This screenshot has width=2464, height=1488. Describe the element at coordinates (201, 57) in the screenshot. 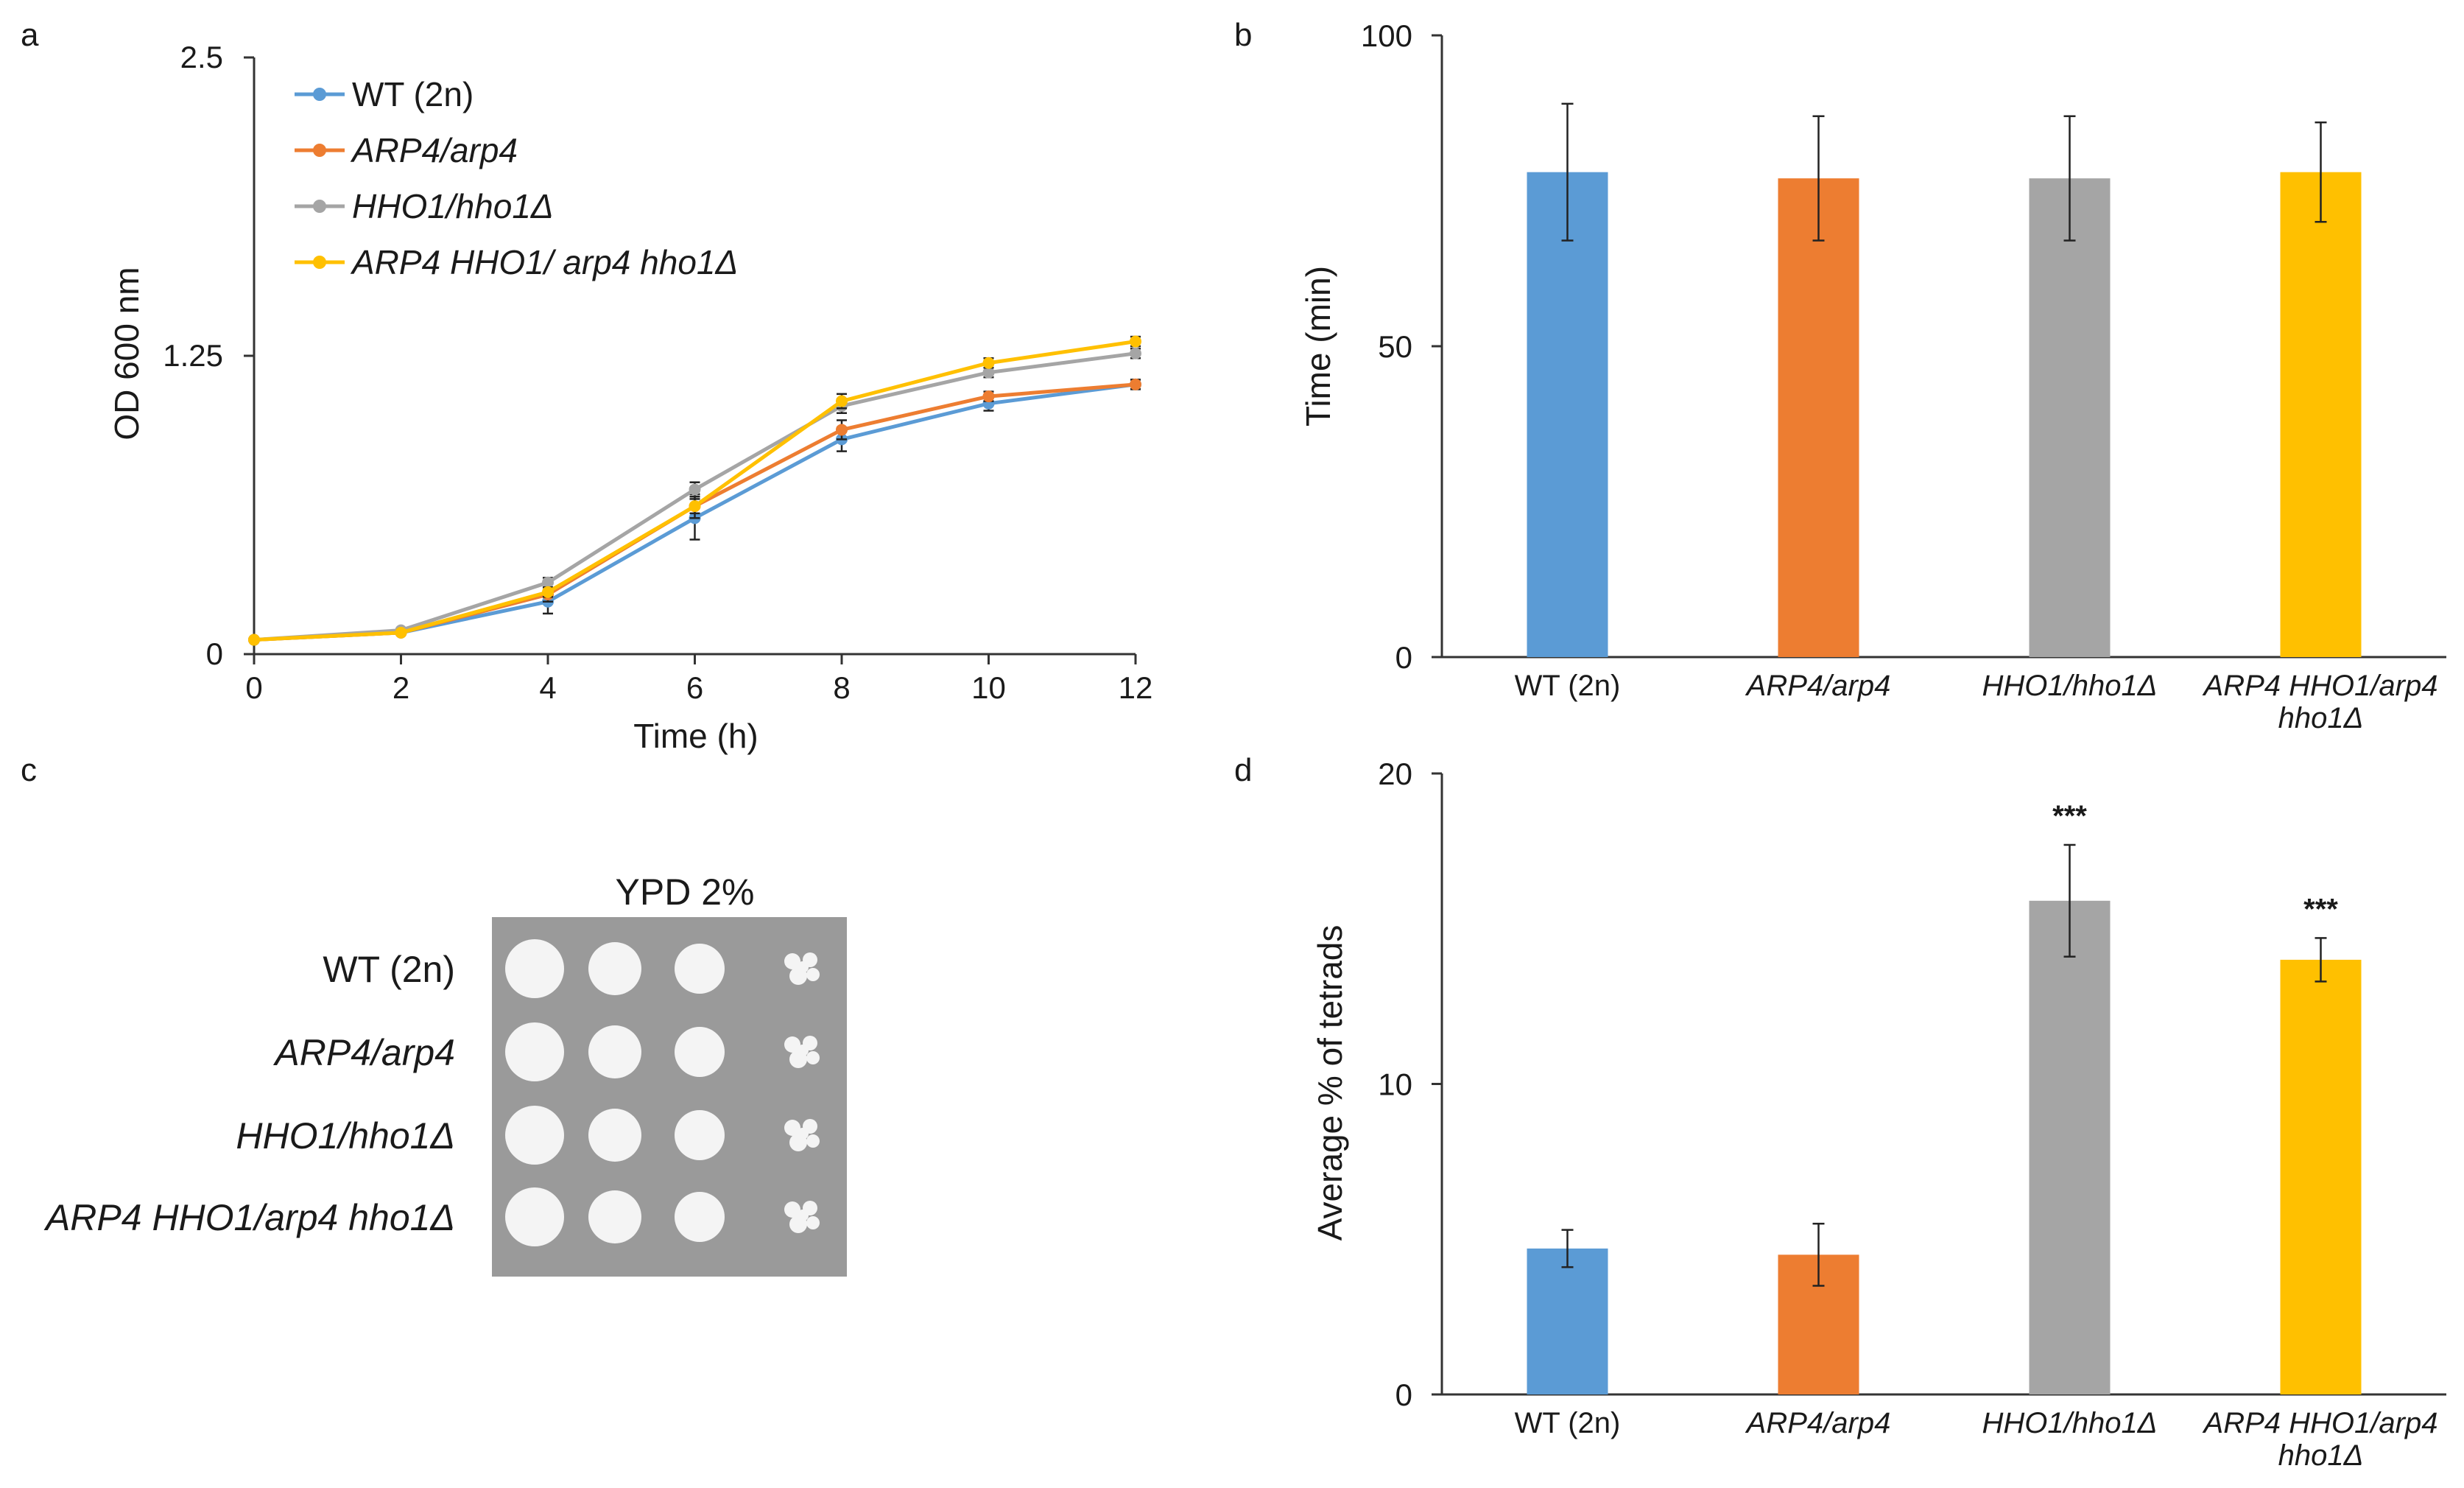

I see `chart-a-y-tick-label: 2.5` at that location.